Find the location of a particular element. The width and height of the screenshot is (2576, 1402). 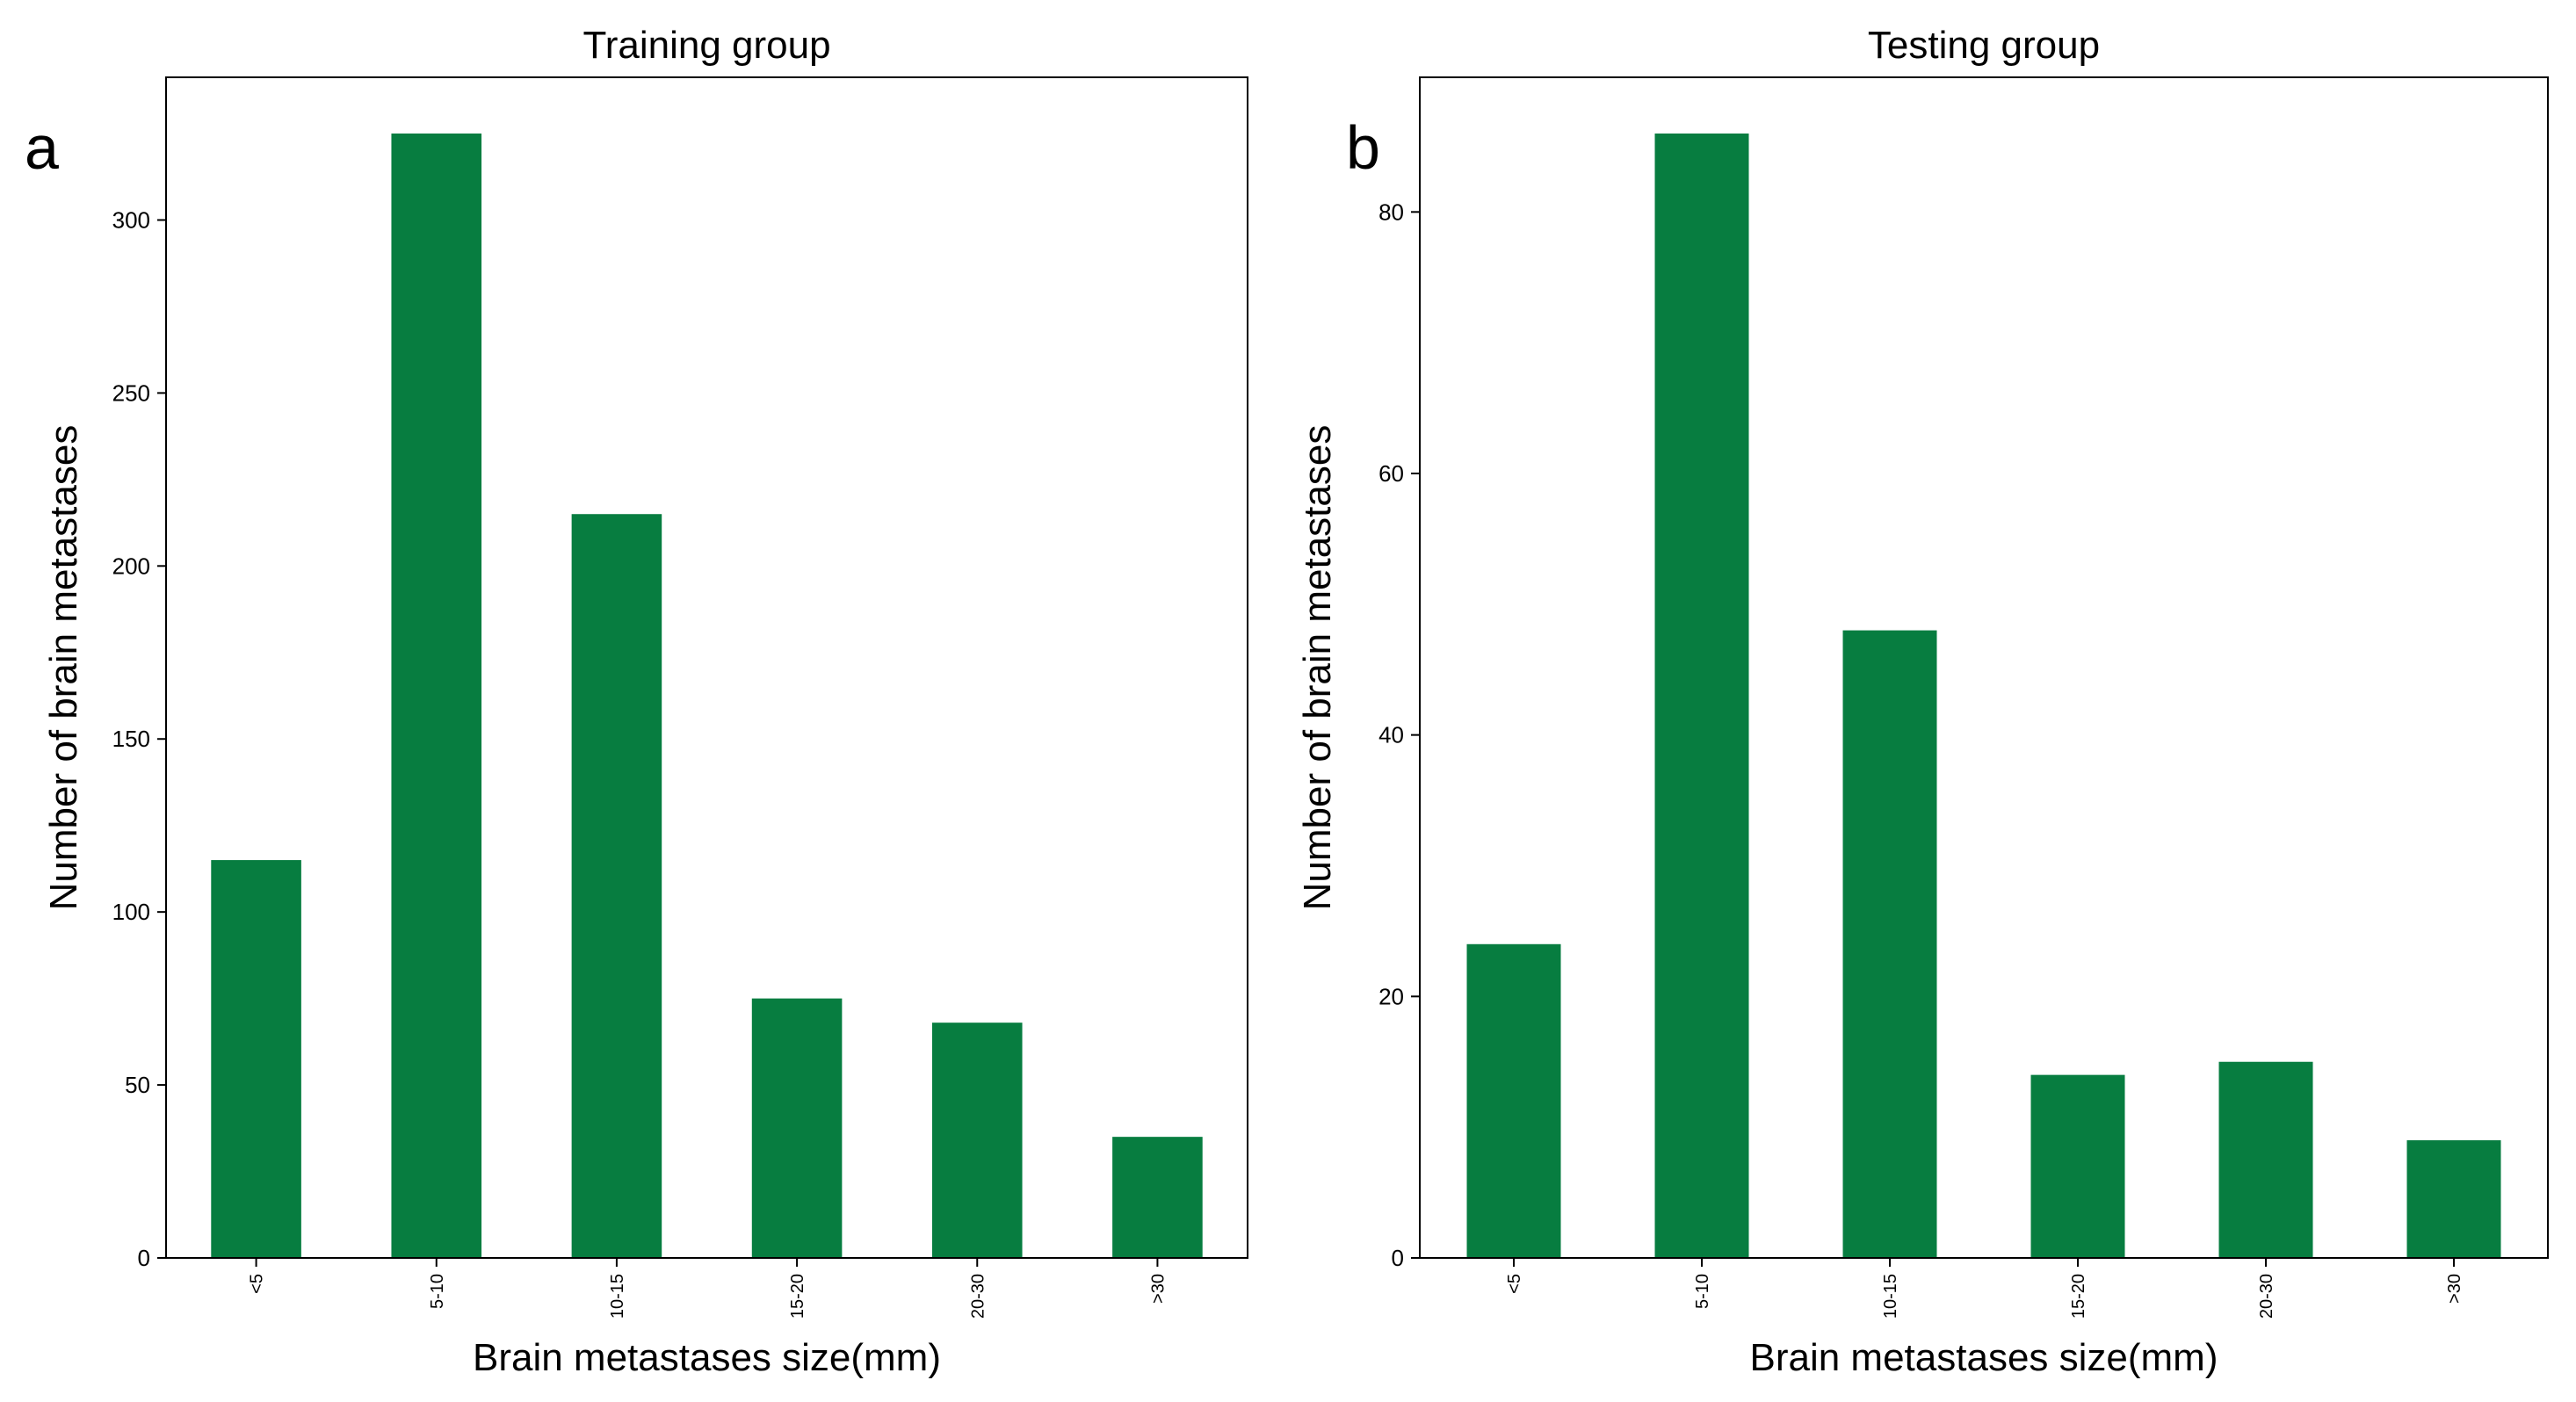

ytick-label-250: 250 is located at coordinates (131, 392).